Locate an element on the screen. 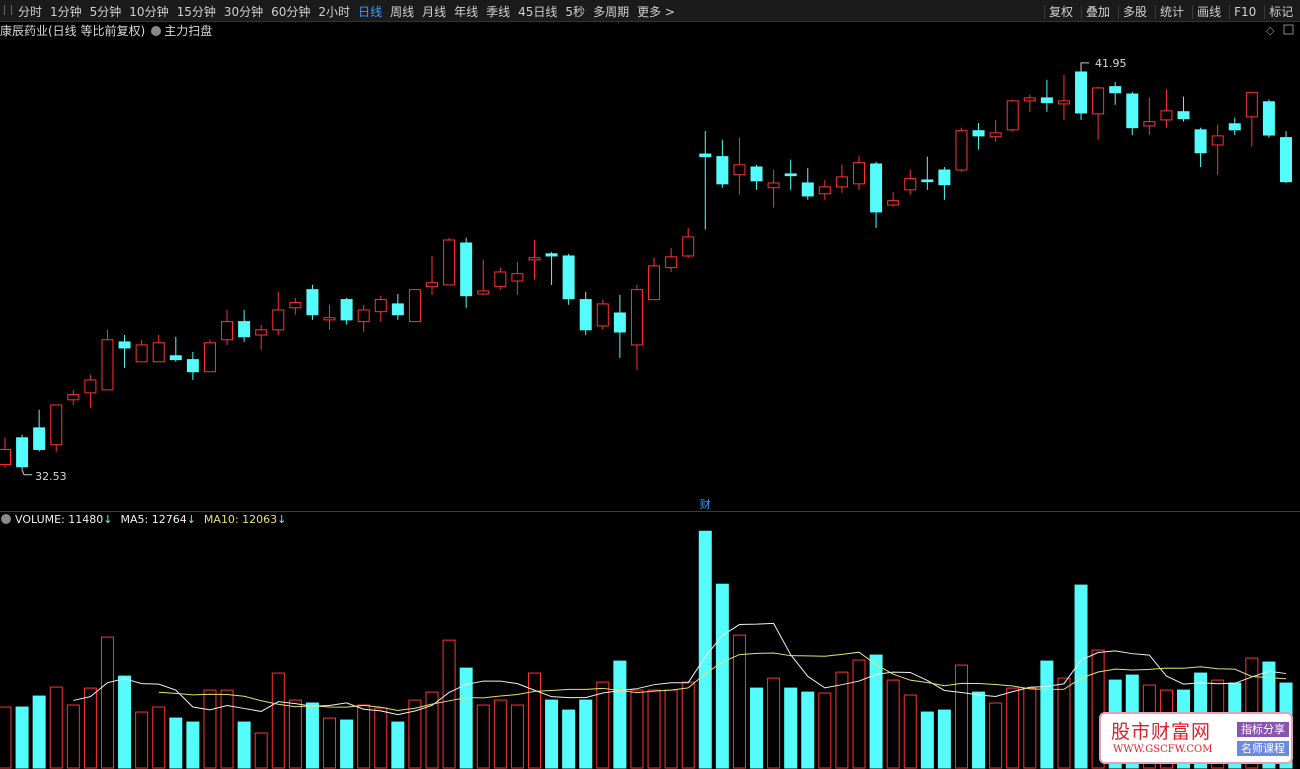 The image size is (1300, 769). tool-button: 画线 is located at coordinates (1207, 12).